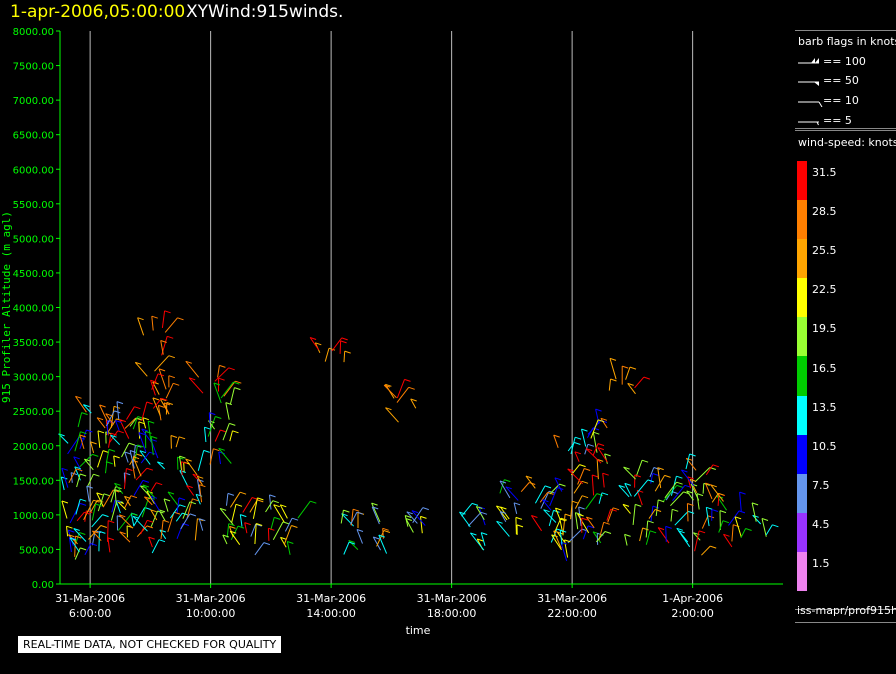  What do you see at coordinates (802, 220) in the screenshot?
I see `colorbar-segment` at bounding box center [802, 220].